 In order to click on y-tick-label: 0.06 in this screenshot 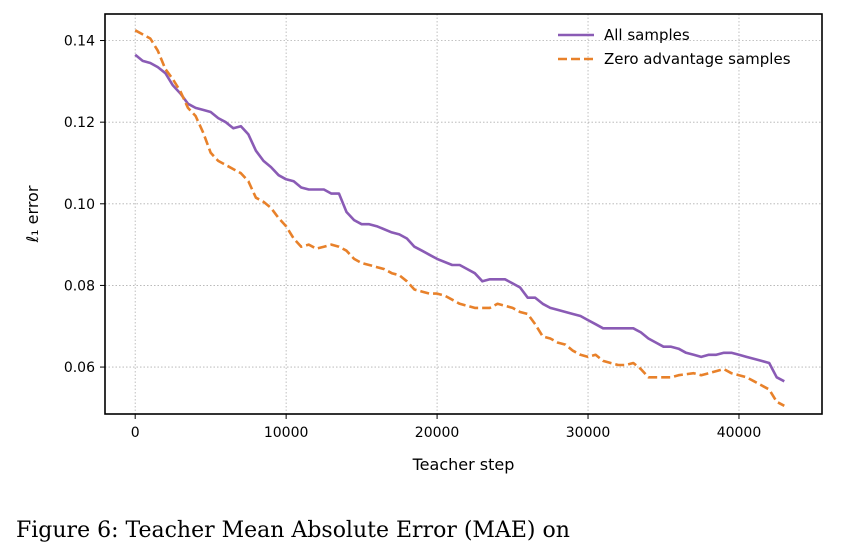, I will do `click(79, 368)`.